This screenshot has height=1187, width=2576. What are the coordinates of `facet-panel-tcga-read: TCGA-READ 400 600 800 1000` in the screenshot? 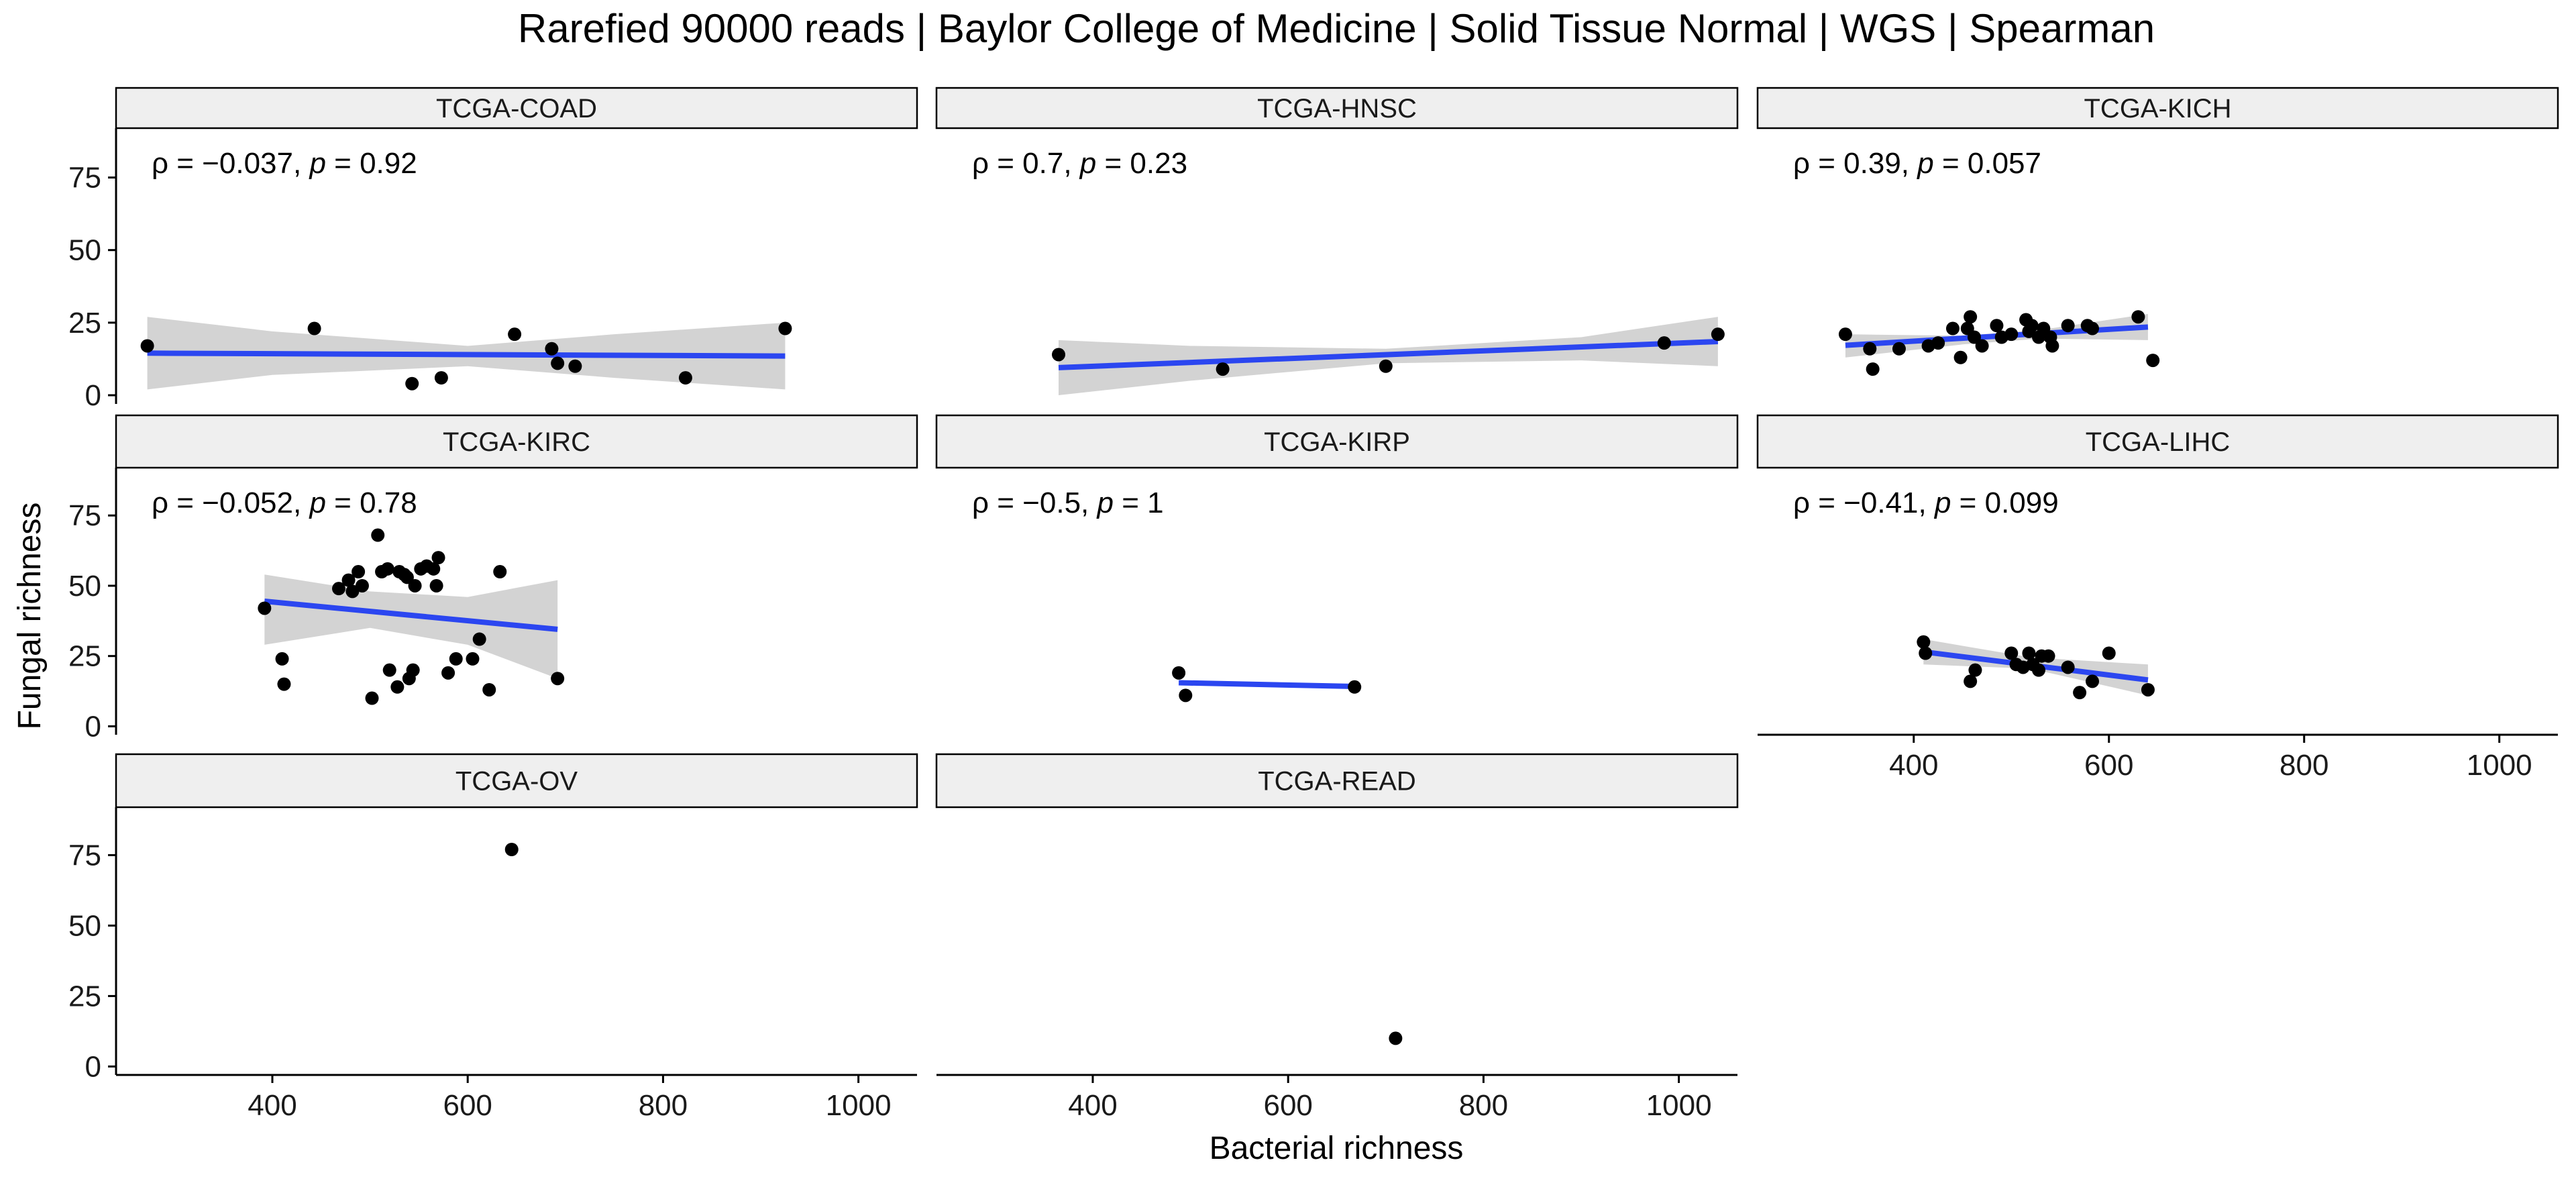 It's located at (1337, 938).